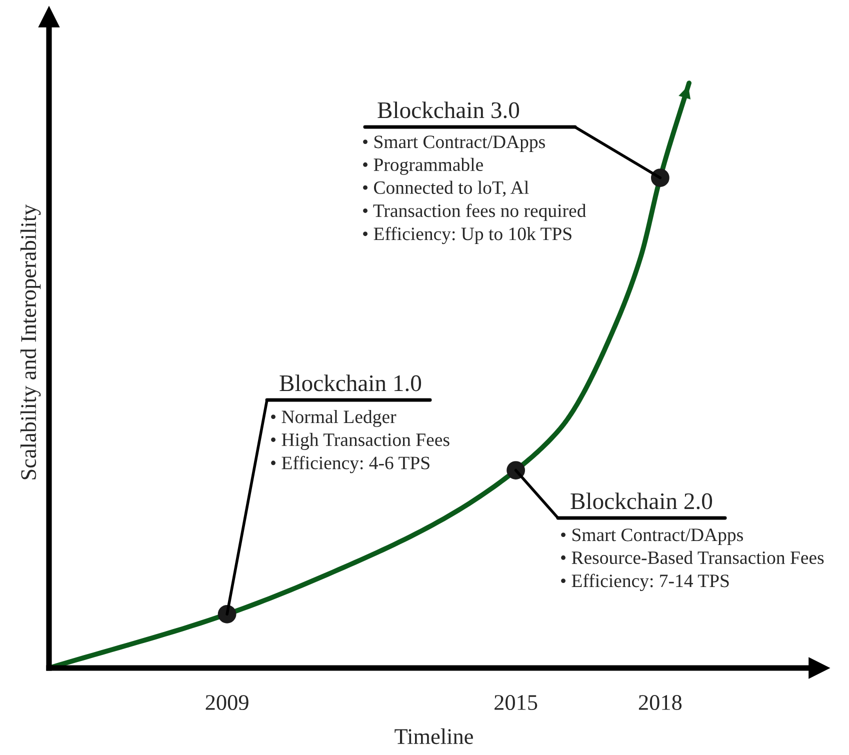 This screenshot has width=849, height=755. What do you see at coordinates (474, 173) in the screenshot?
I see `annotation: Blockchain 3.0 • Smart Contract/DApps • Programmable • Connected to loT, Al • Transaction fees no required • Efficiency: Up to 10k TPS` at bounding box center [474, 173].